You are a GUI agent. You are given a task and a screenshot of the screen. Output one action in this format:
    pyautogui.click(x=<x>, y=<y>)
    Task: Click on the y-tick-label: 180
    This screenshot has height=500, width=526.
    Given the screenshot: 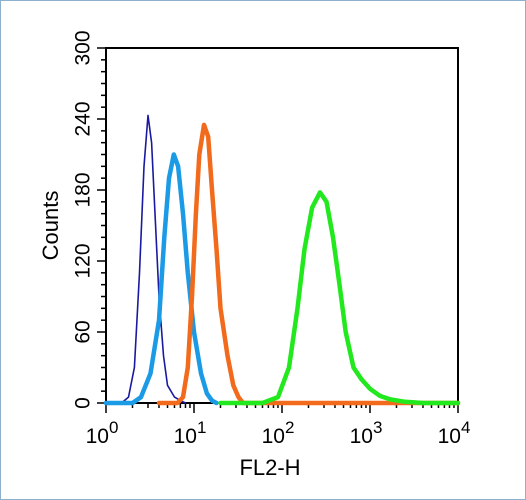 What is the action you would take?
    pyautogui.click(x=83, y=189)
    